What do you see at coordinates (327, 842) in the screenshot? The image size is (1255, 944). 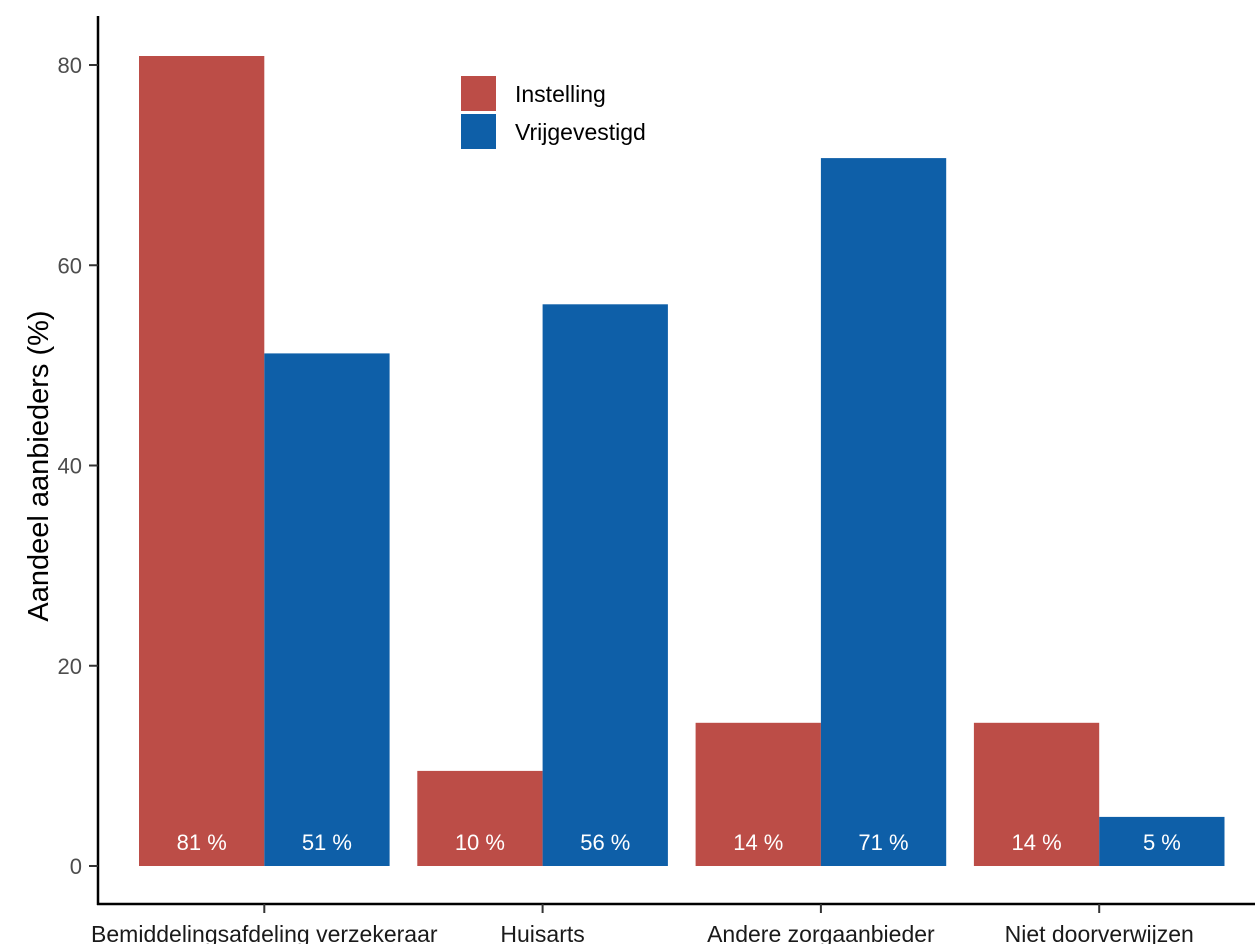 I see `data-label-vrijgevestigd-1: 51 %` at bounding box center [327, 842].